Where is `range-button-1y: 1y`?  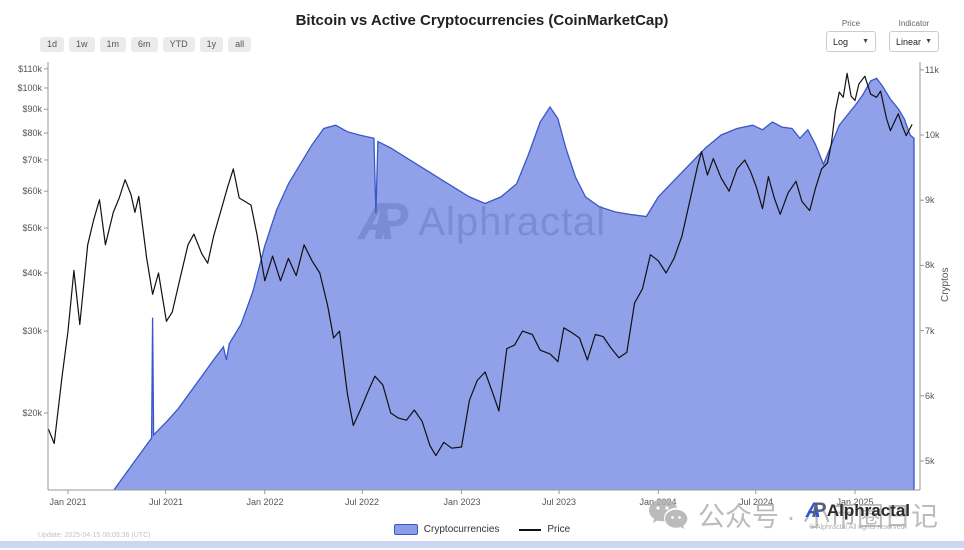
range-button-1y: 1y is located at coordinates (211, 44).